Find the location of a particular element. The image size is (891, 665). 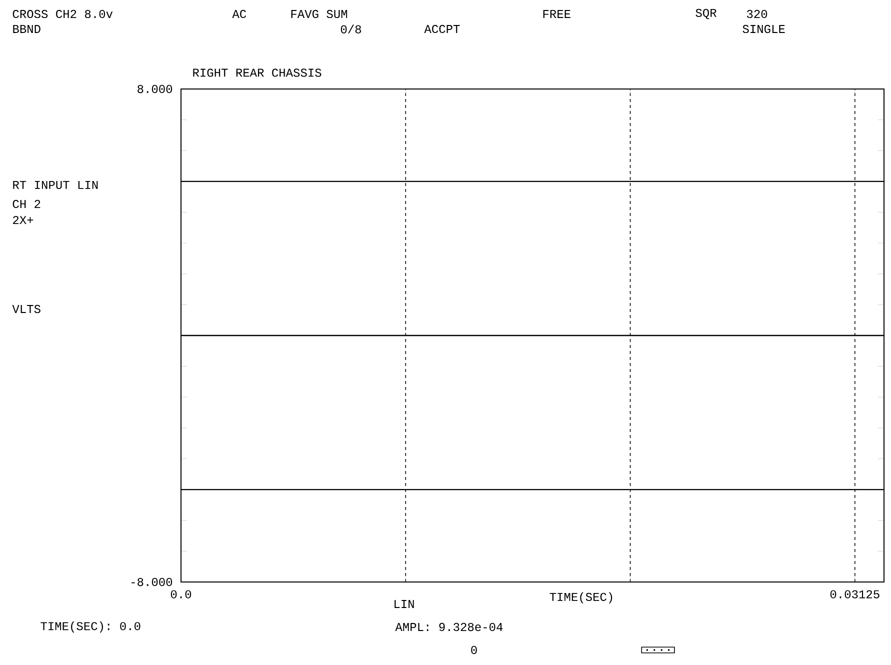

text: VLTS is located at coordinates (26, 309).